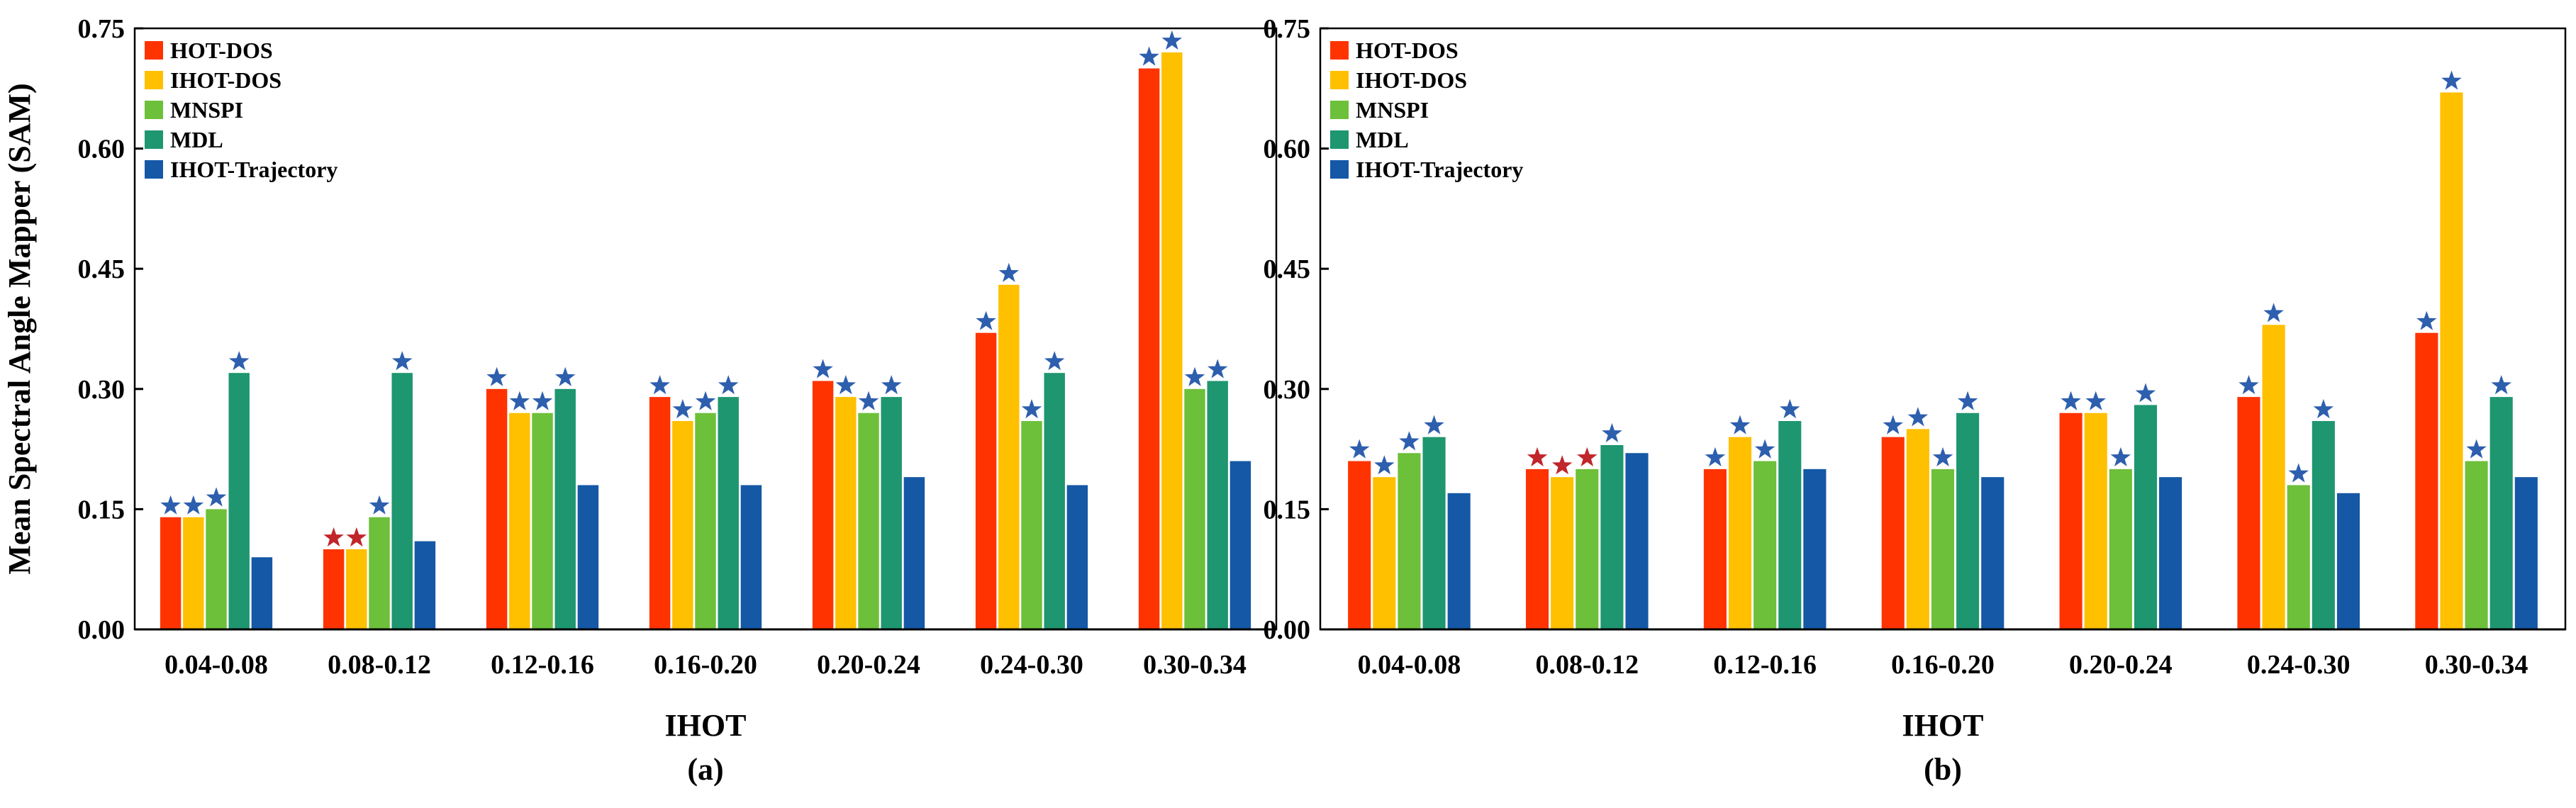 The height and width of the screenshot is (808, 2576). I want to click on bar-ihot-trajectory-0.04-0.08, so click(262, 593).